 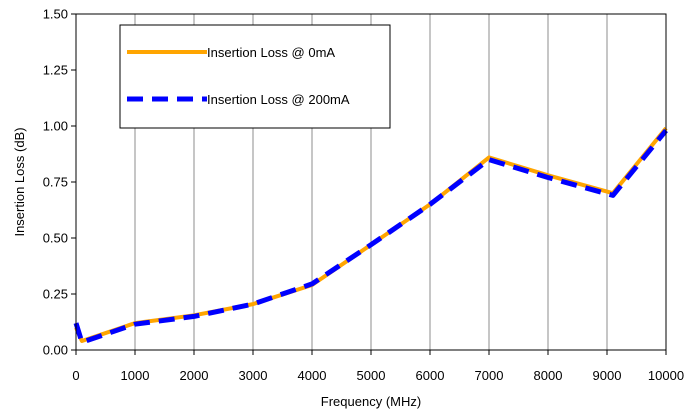 What do you see at coordinates (371, 375) in the screenshot?
I see `x-tick-label: 5000` at bounding box center [371, 375].